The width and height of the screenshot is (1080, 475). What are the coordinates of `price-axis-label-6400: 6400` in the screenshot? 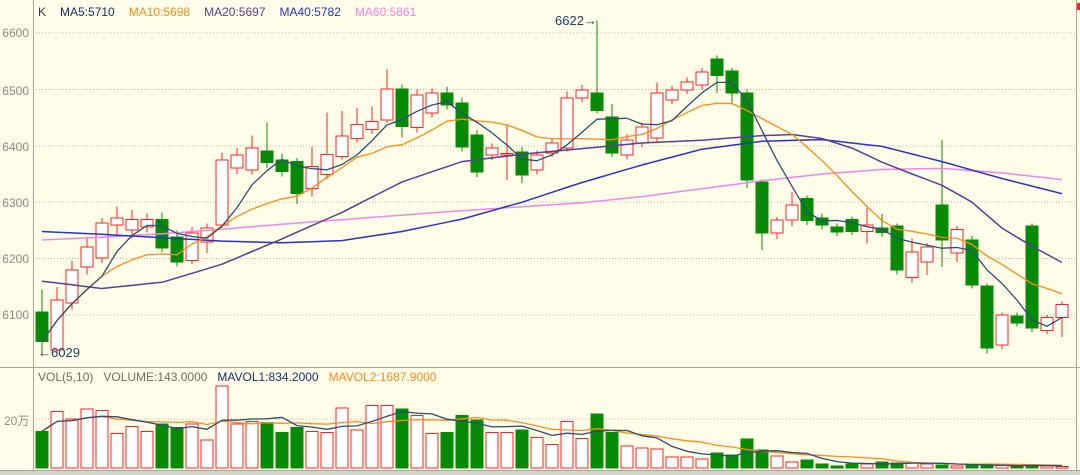 It's located at (15, 147).